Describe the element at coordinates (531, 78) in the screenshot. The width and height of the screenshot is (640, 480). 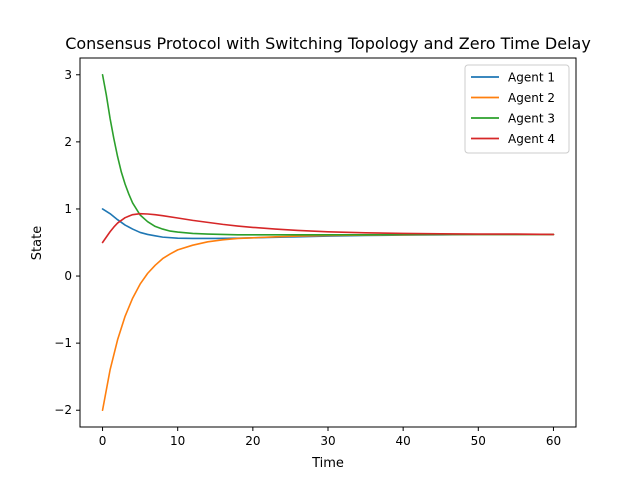
I see `legend-label-agent-1: Agent 1` at that location.